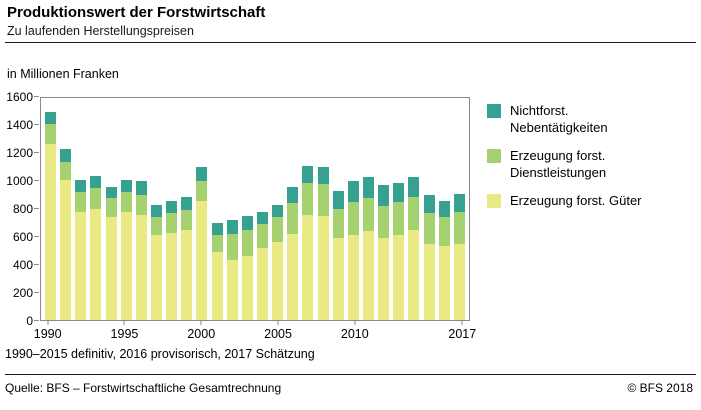 This screenshot has width=701, height=410. I want to click on copyright-text: © BFS 2018, so click(660, 388).